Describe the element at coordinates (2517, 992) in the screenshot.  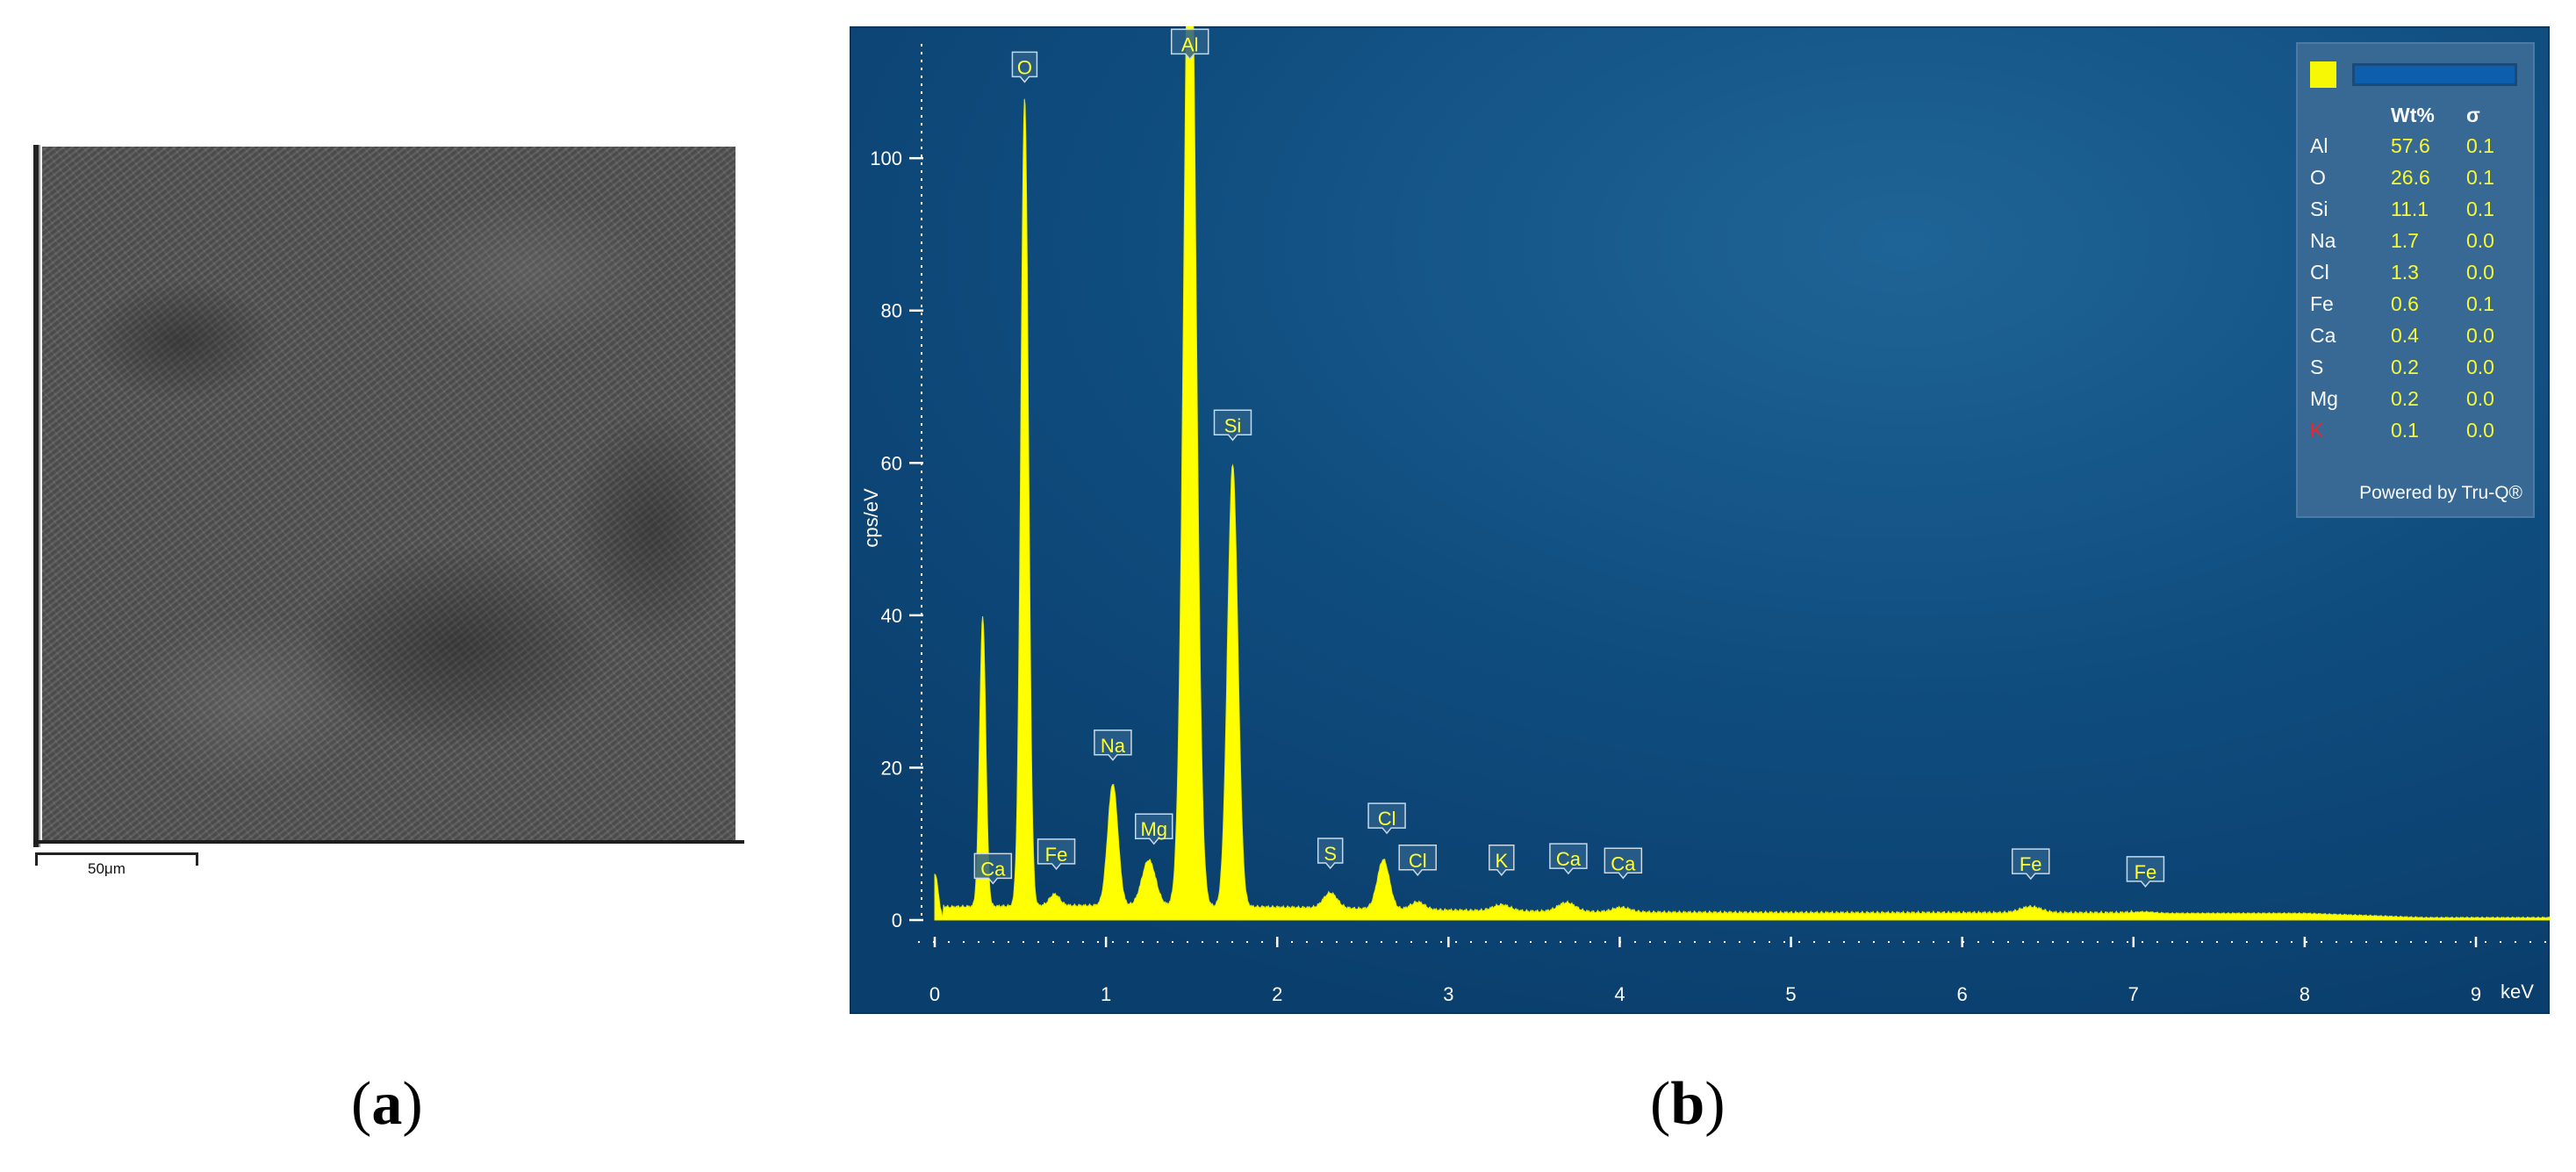
I see `x-axis-unit-label: keV` at that location.